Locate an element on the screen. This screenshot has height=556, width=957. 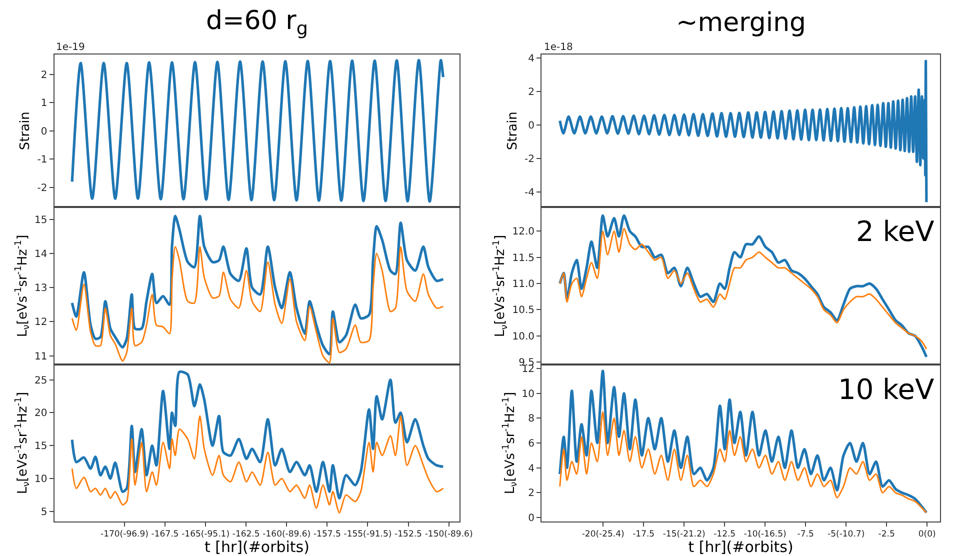
y-tick-label: 10.0 is located at coordinates (523, 336).